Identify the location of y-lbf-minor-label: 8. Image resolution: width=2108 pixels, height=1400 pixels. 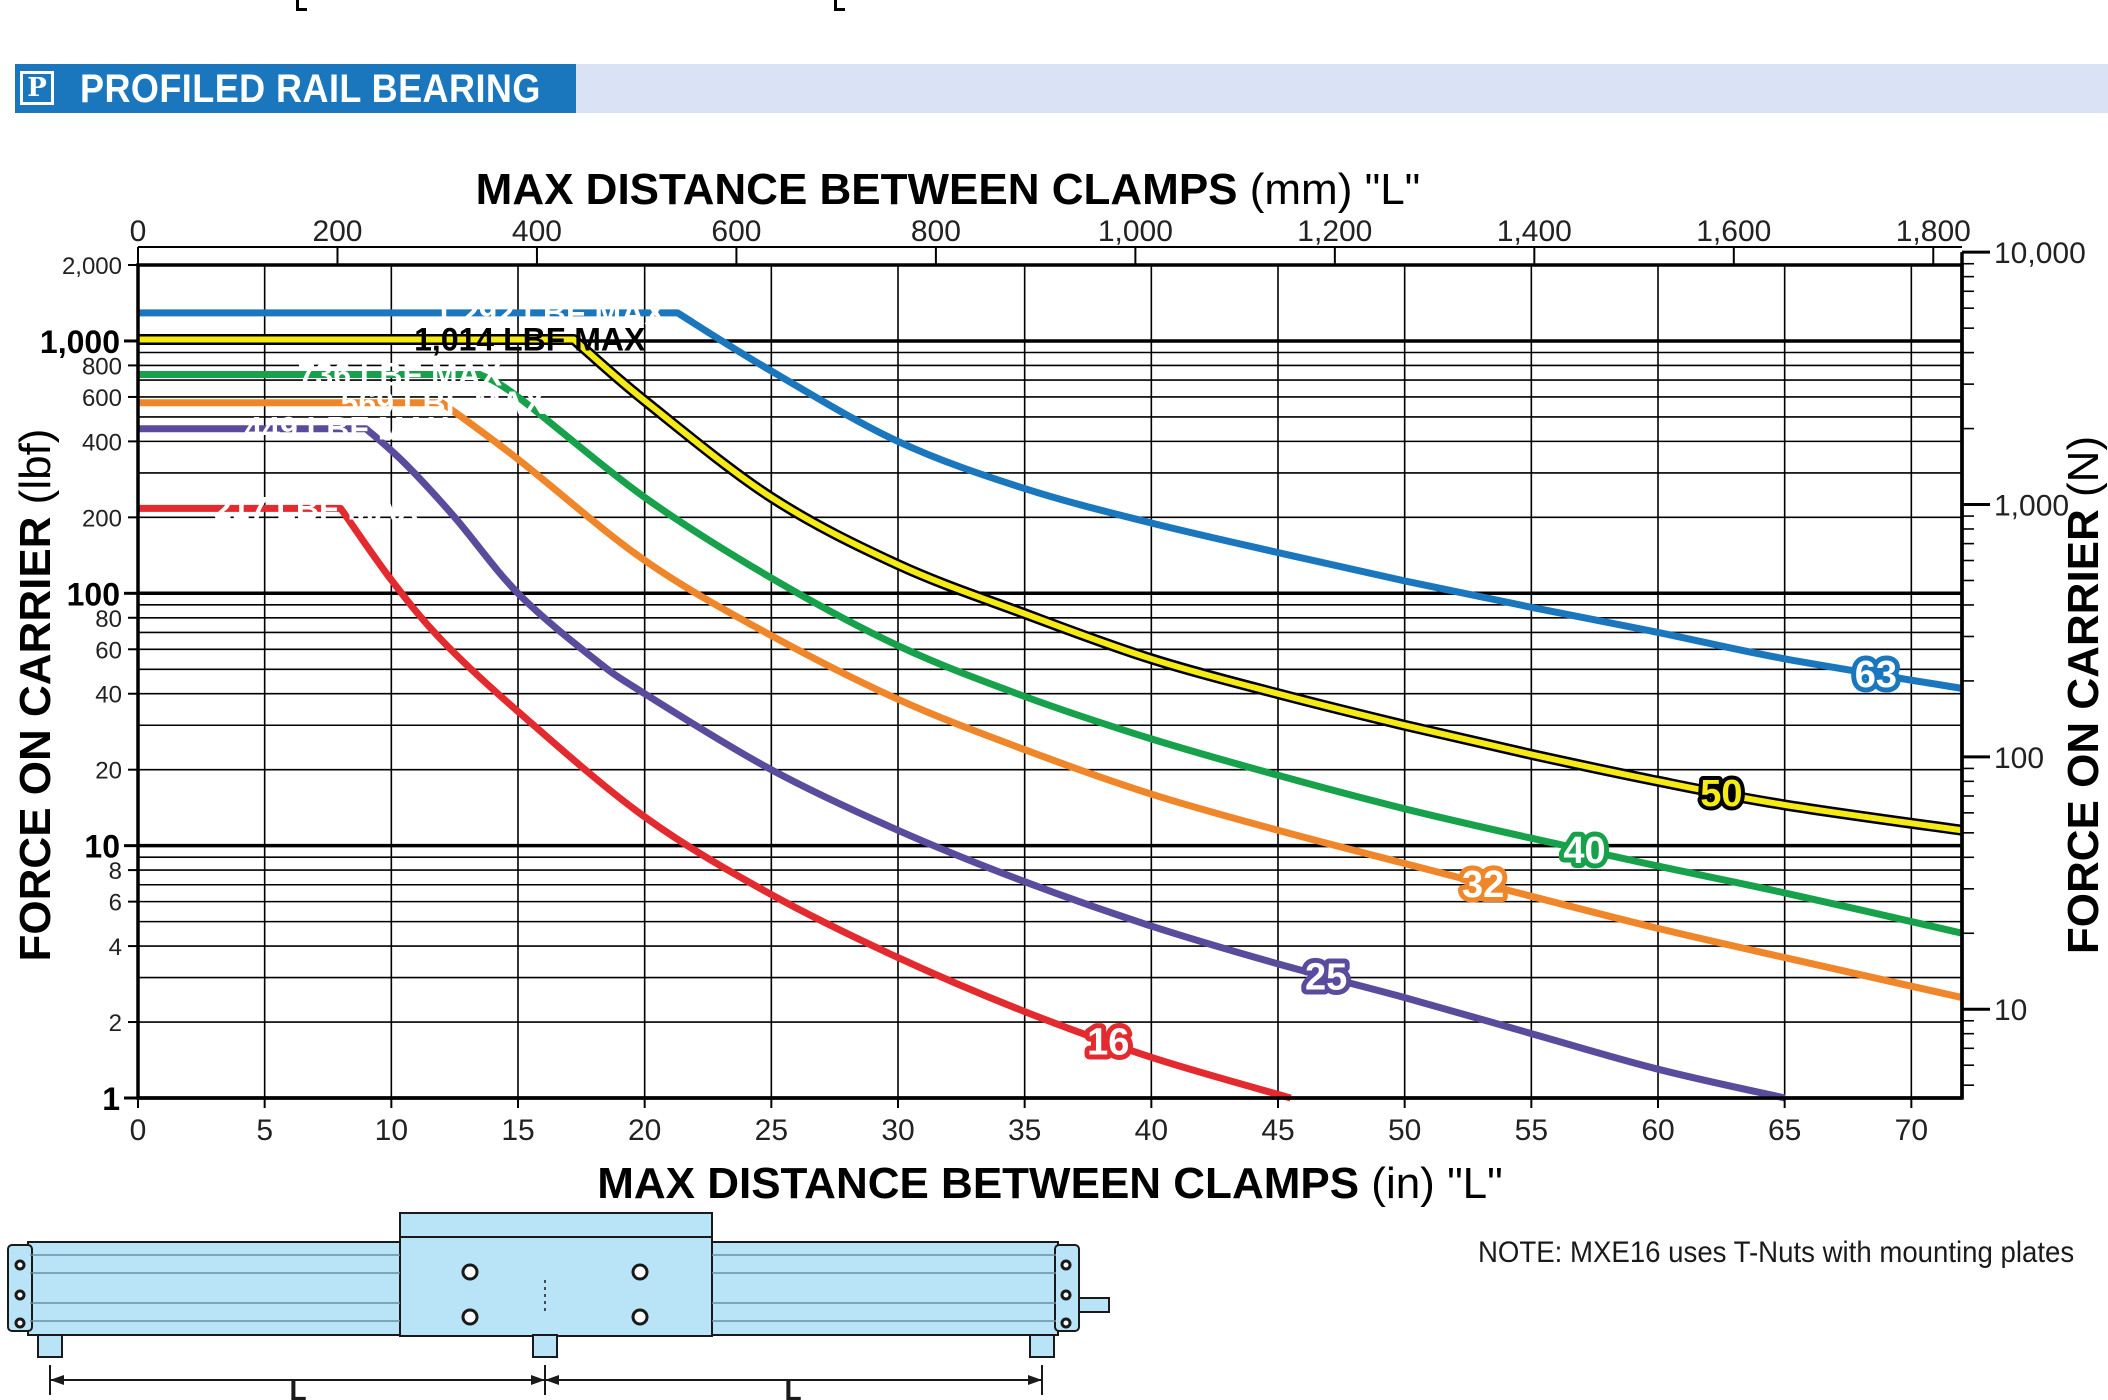
(115, 871).